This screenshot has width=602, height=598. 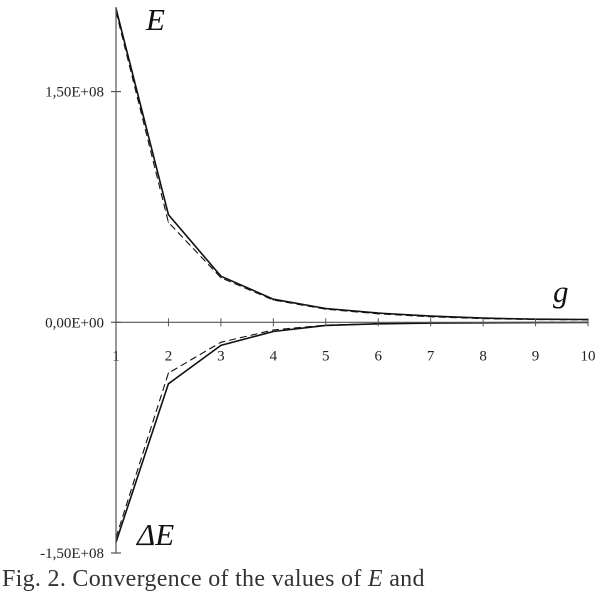 I want to click on x-tick-label: 2, so click(x=169, y=356).